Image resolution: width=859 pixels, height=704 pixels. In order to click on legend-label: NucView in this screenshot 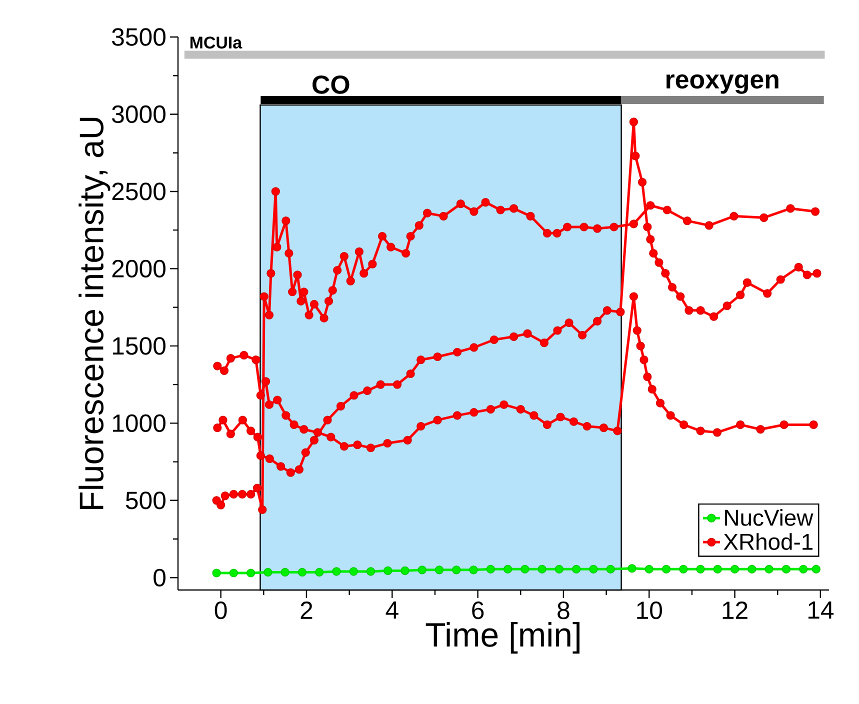, I will do `click(769, 517)`.